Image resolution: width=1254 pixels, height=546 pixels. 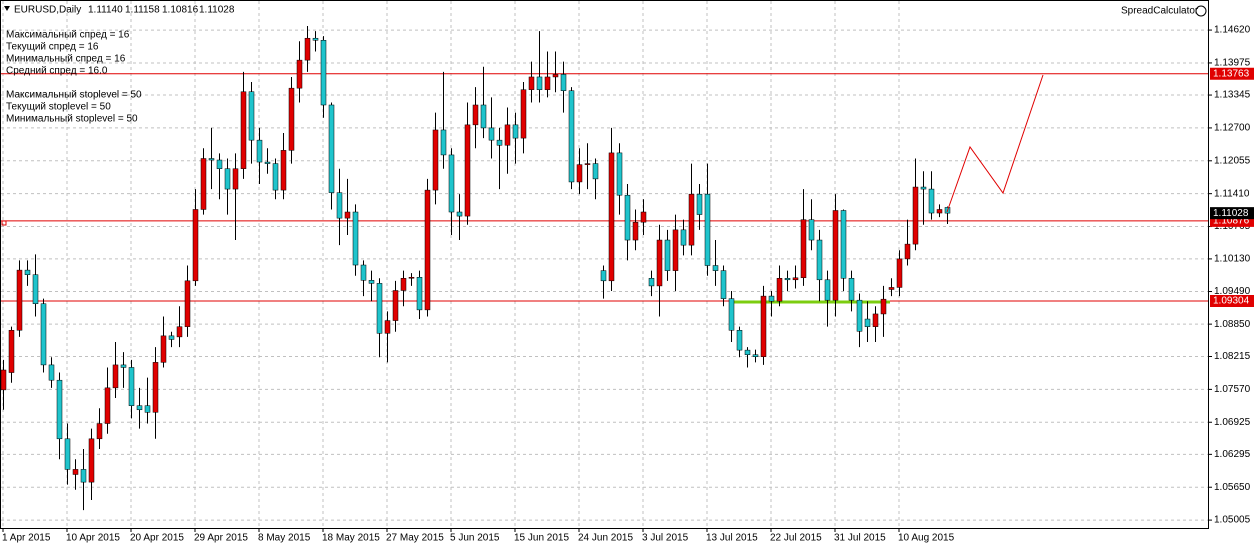 What do you see at coordinates (732, 538) in the screenshot?
I see `x-tick-label: 13 Jul 2015` at bounding box center [732, 538].